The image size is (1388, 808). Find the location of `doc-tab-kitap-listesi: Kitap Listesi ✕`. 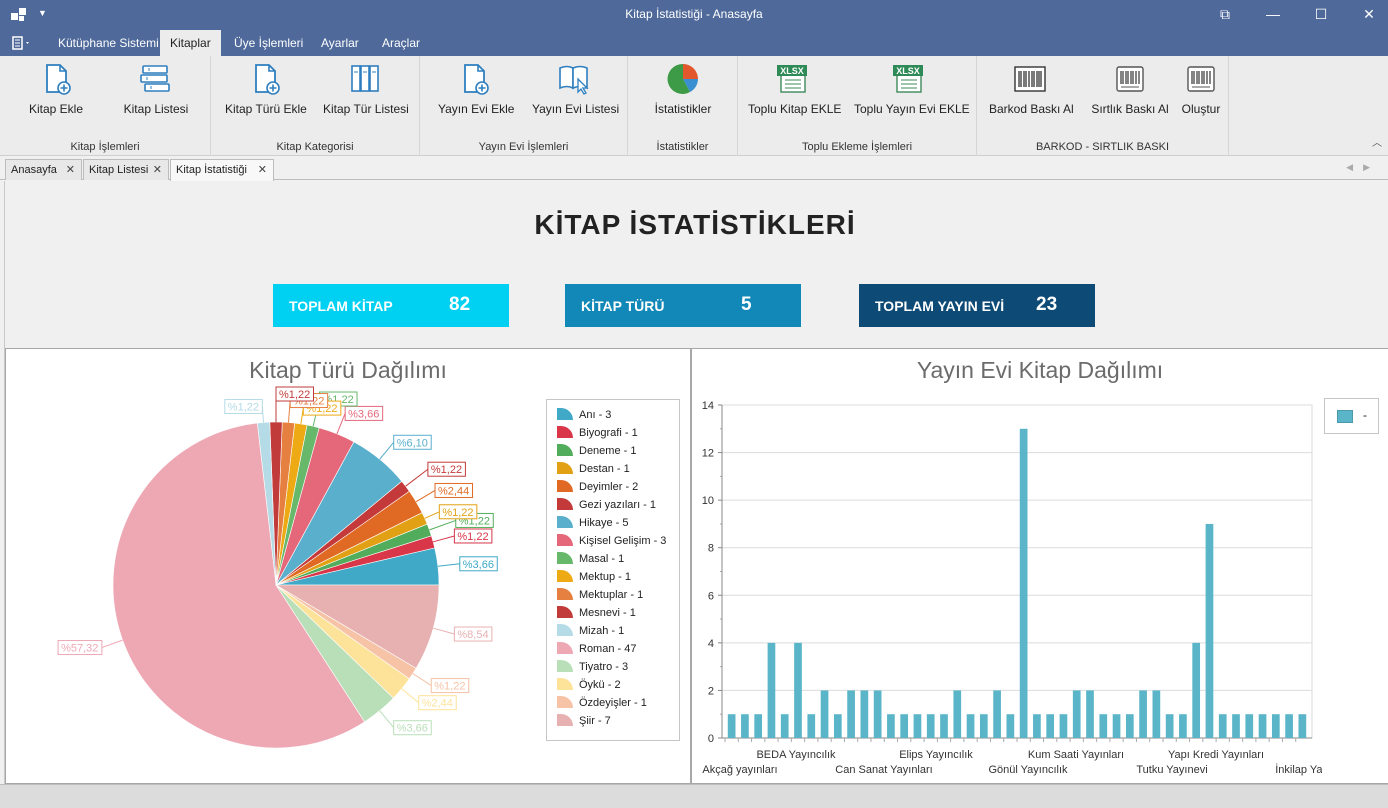

doc-tab-kitap-listesi: Kitap Listesi ✕ is located at coordinates (126, 169).